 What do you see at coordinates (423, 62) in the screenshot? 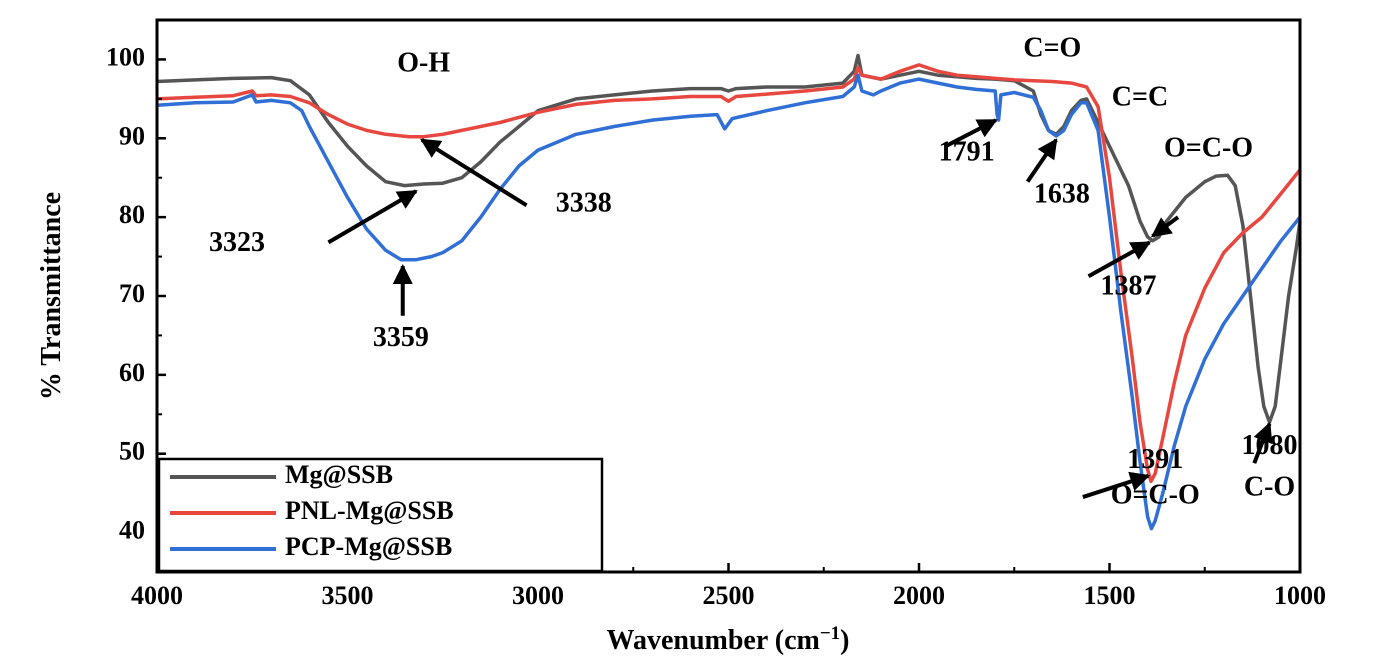
I see `annotation-label-0: O-H` at bounding box center [423, 62].